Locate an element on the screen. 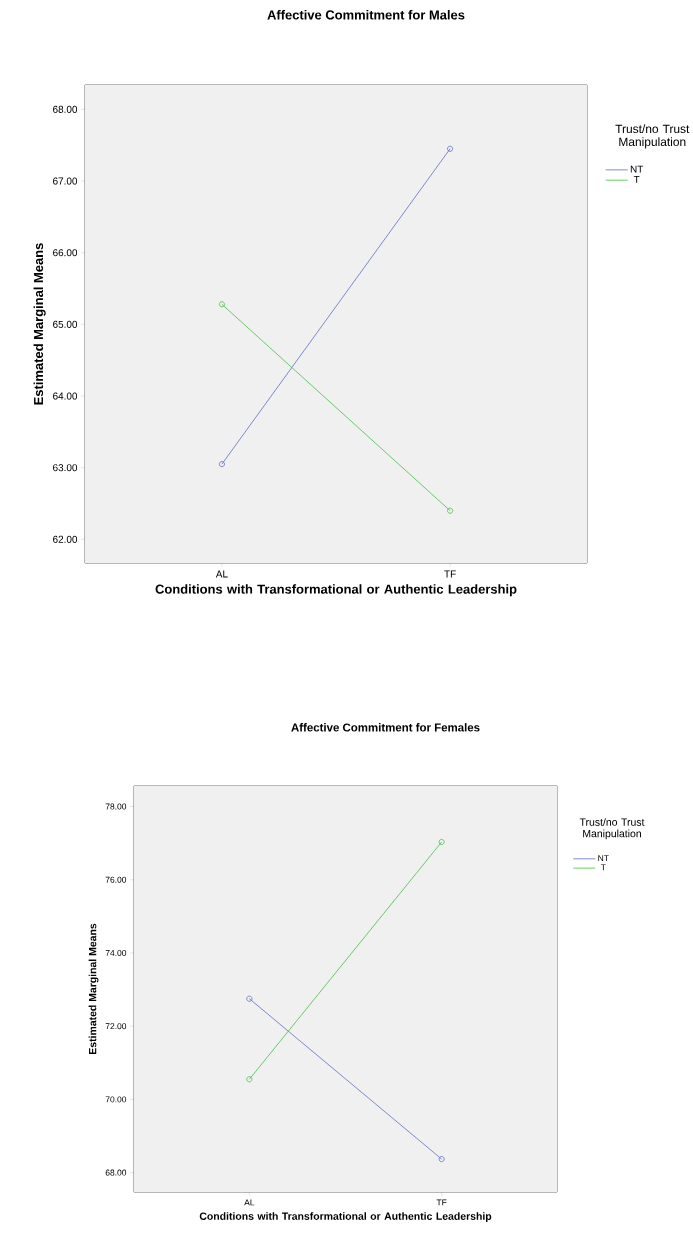 Image resolution: width=693 pixels, height=1256 pixels. y-tick-label: 78.00 is located at coordinates (116, 806).